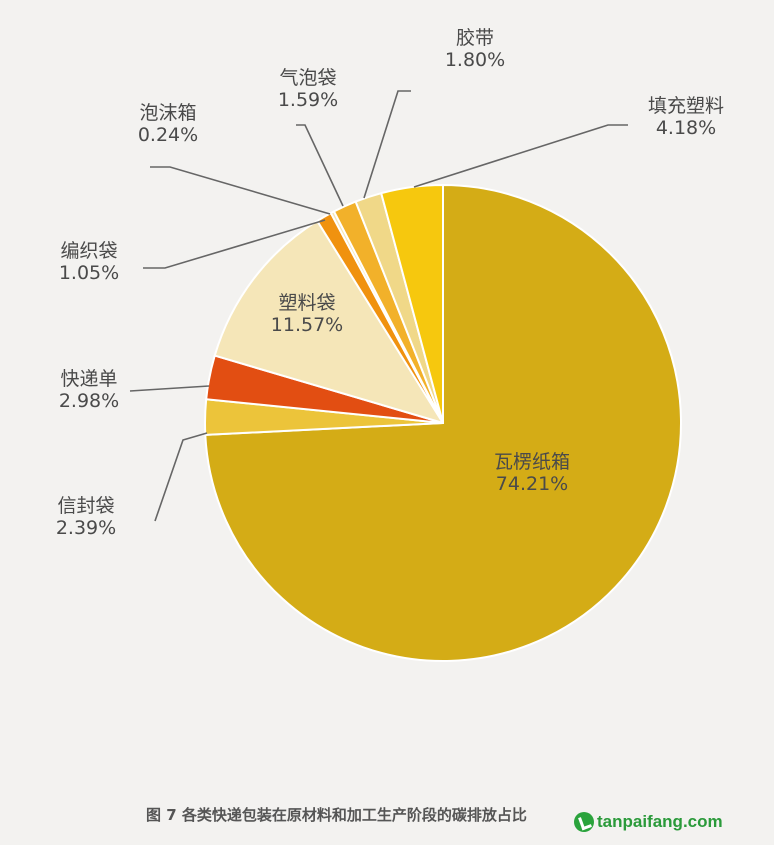 Image resolution: width=774 pixels, height=845 pixels. What do you see at coordinates (88, 251) in the screenshot?
I see `slice-label: 编织袋` at bounding box center [88, 251].